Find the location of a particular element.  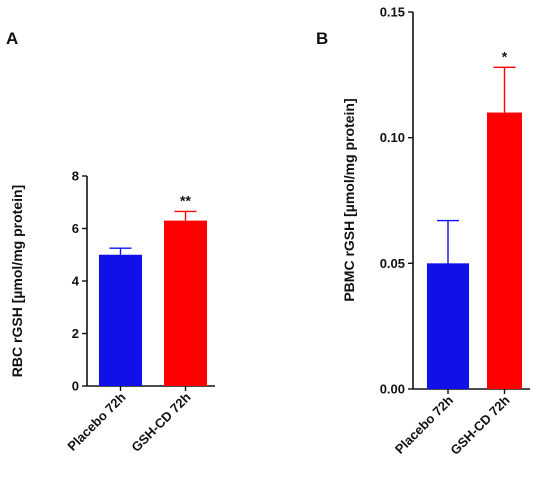

y-tick-label: 0.05 is located at coordinates (392, 263).